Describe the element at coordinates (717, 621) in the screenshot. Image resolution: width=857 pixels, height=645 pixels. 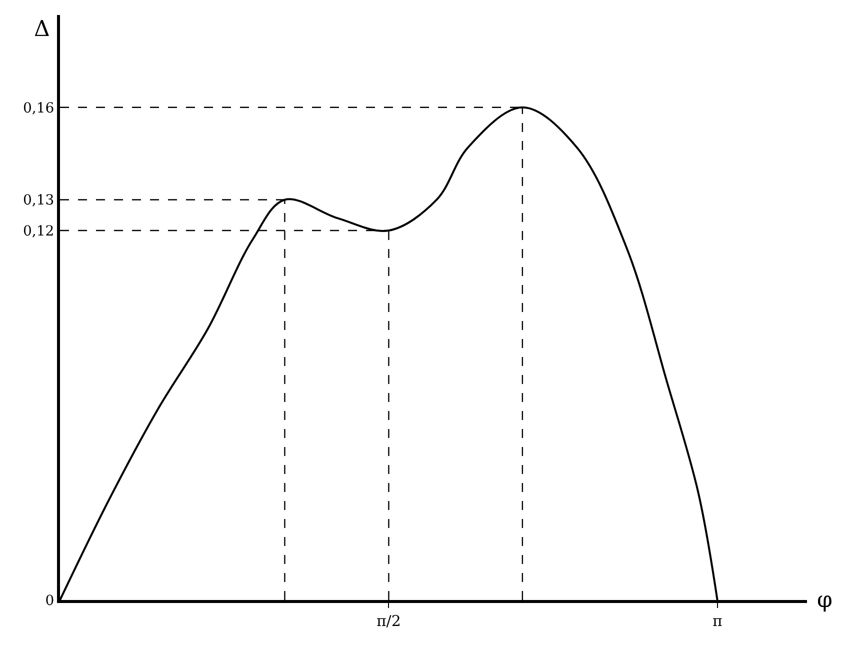
I see `x-tick-label: π` at that location.